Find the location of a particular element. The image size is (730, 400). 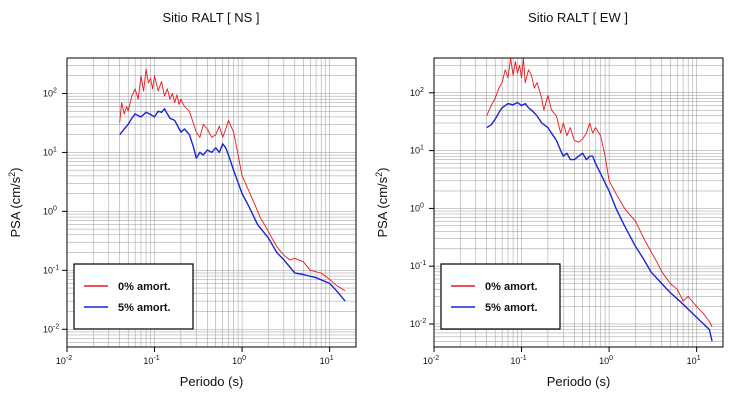

chart-title: Sitio RALT [ NS ] is located at coordinates (210, 17).